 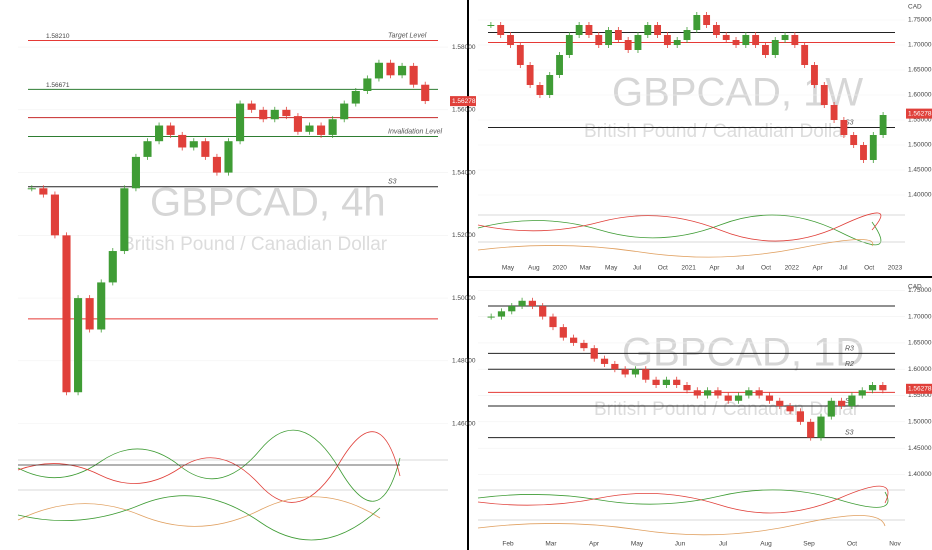 I want to click on level-note: R2, so click(x=849, y=364).